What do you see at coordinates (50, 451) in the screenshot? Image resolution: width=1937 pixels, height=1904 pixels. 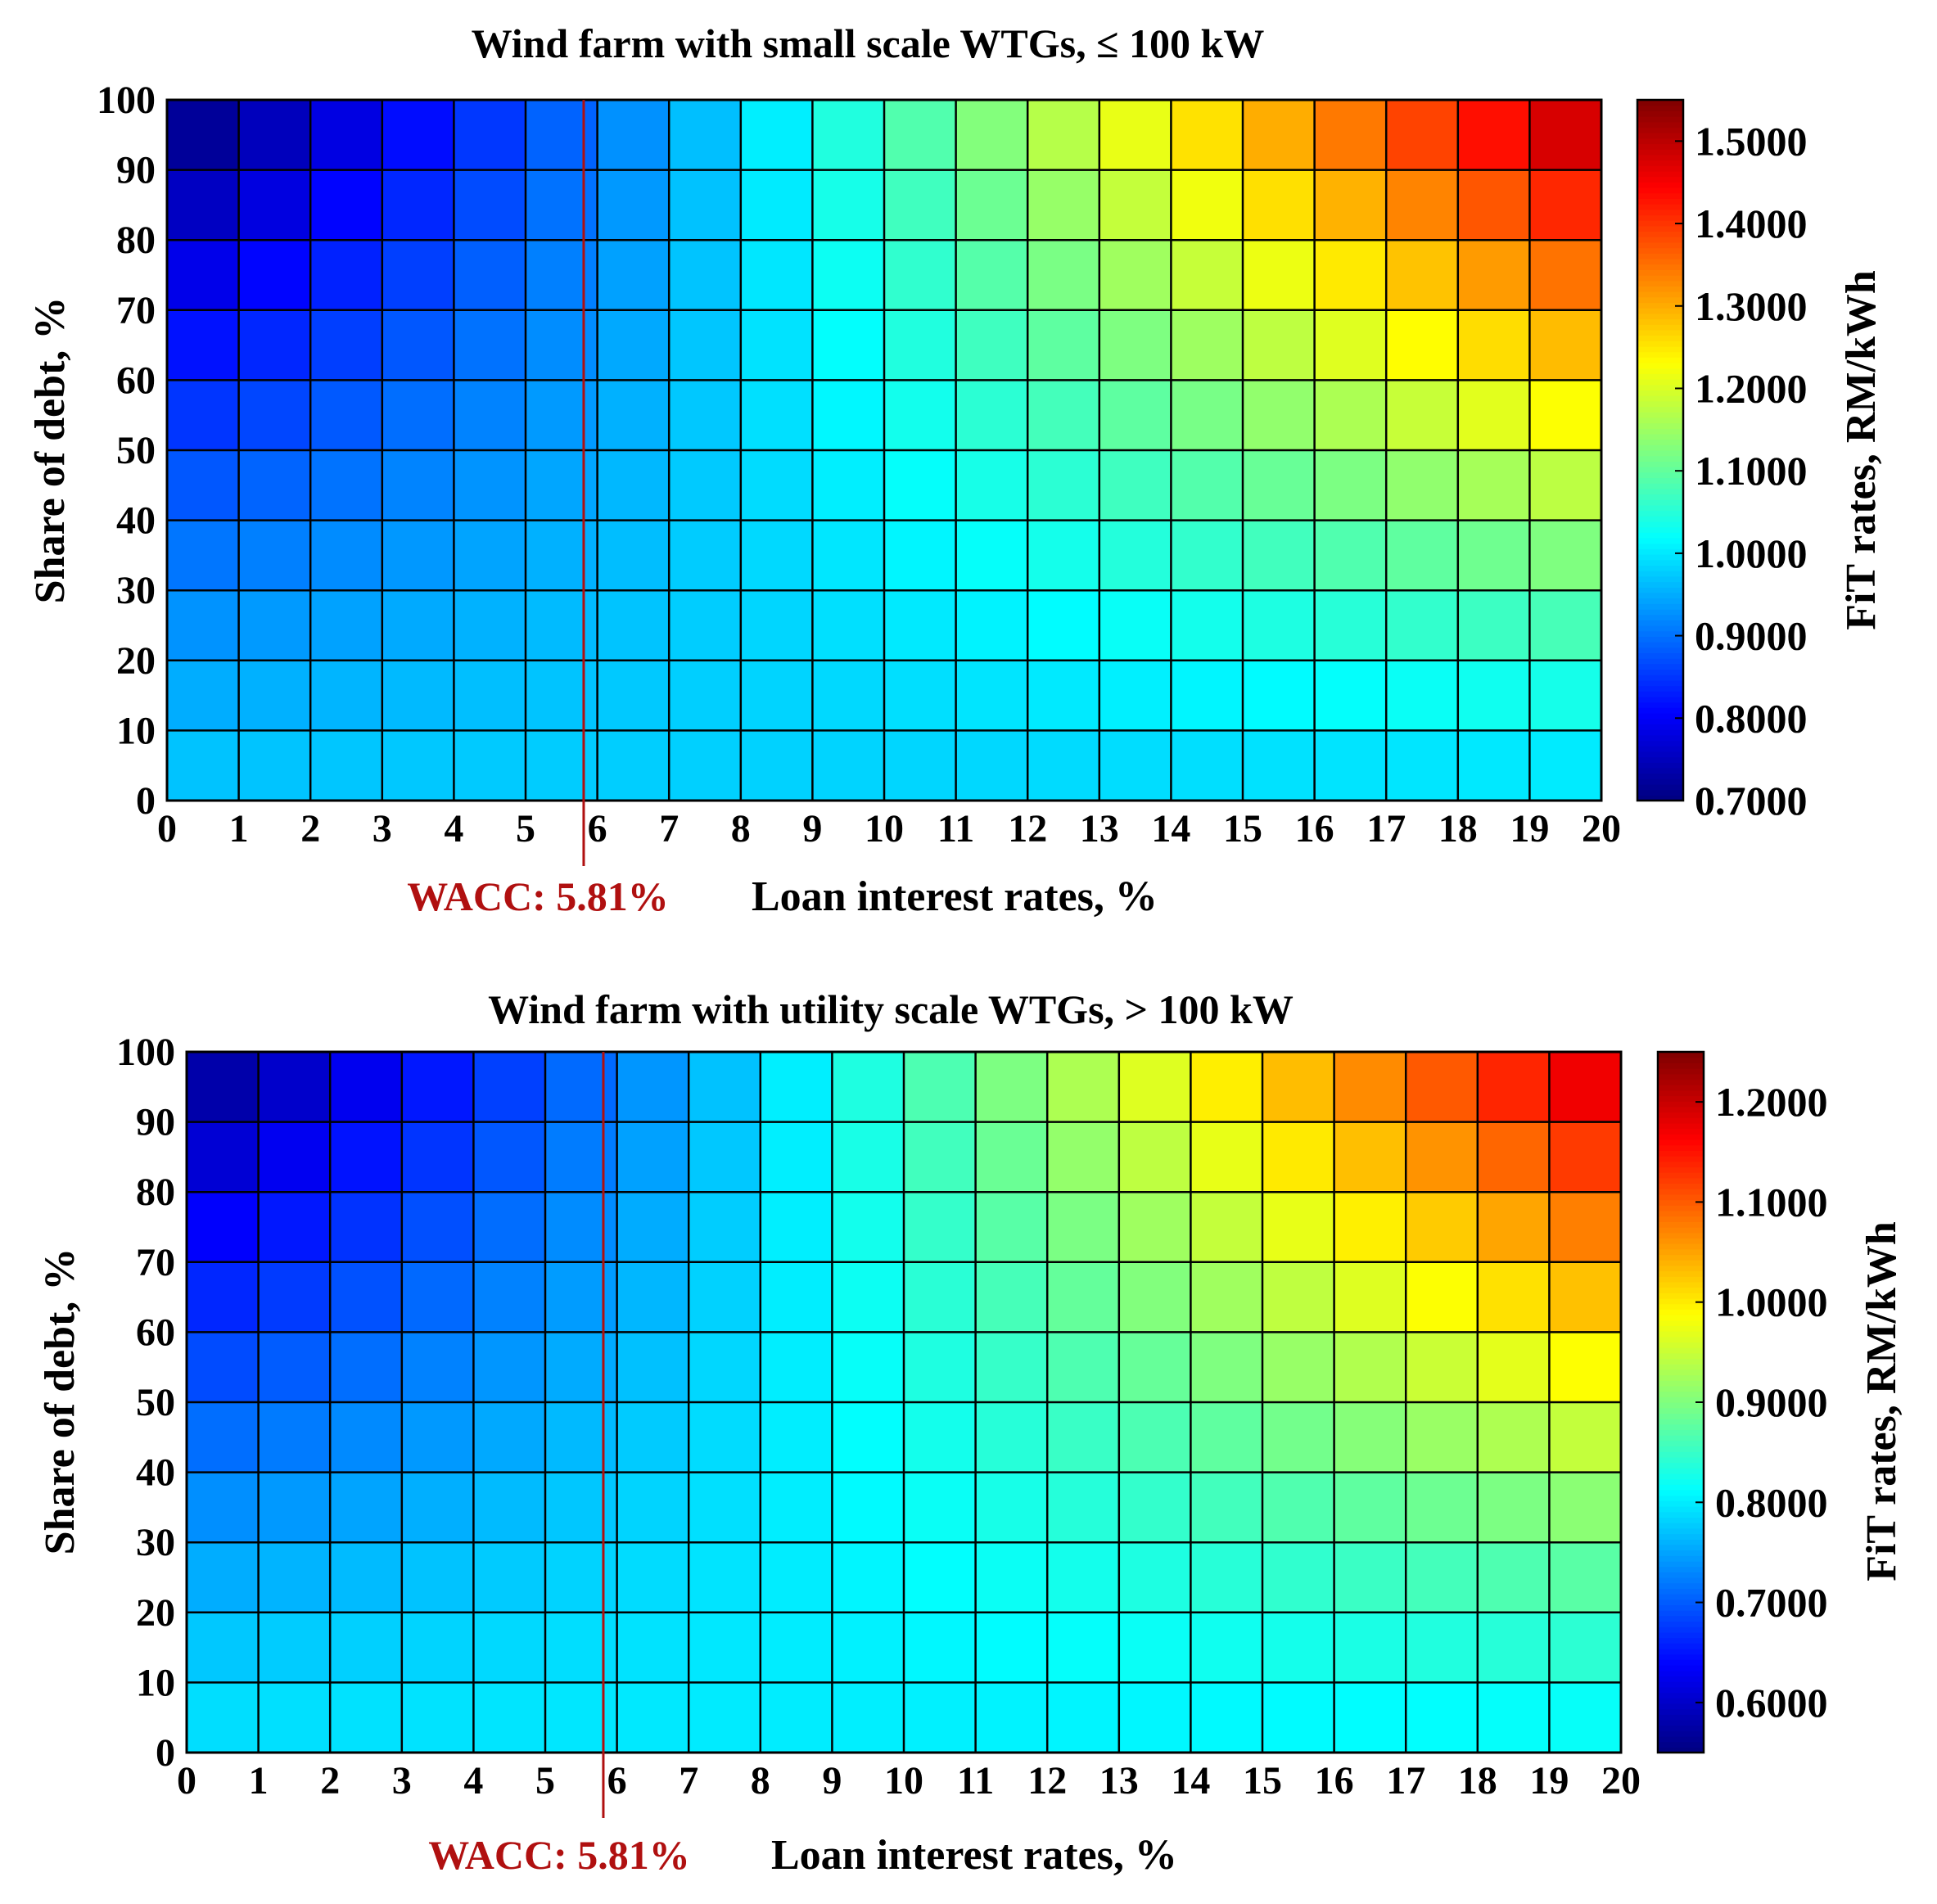 I see `y-axis-label: Share of debt, %` at bounding box center [50, 451].